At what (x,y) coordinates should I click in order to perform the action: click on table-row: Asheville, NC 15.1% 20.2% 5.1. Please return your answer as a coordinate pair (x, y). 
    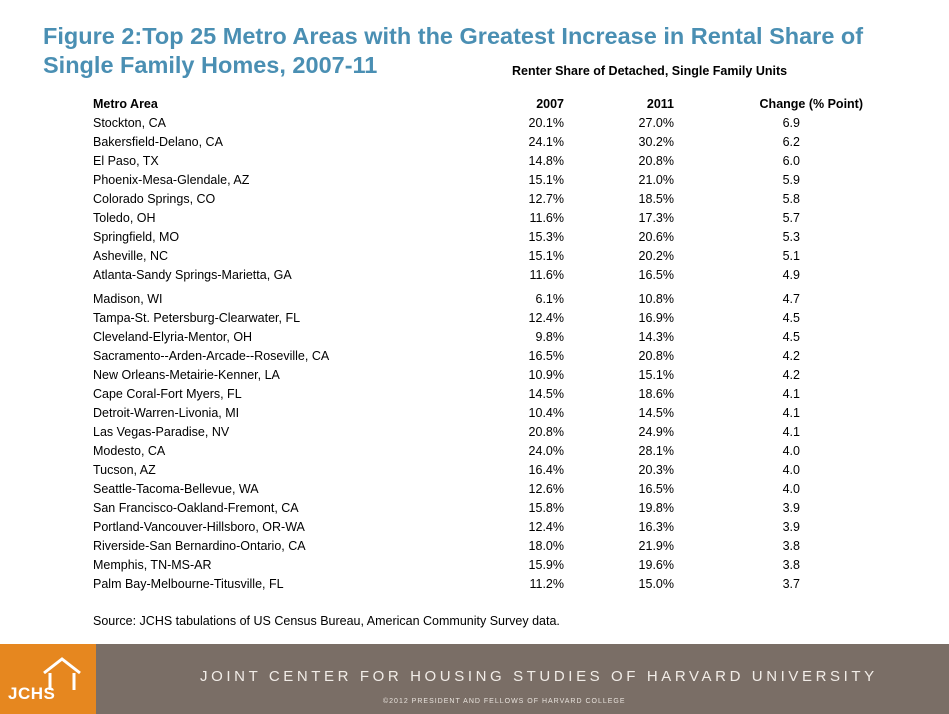
    Looking at the image, I should click on (475, 255).